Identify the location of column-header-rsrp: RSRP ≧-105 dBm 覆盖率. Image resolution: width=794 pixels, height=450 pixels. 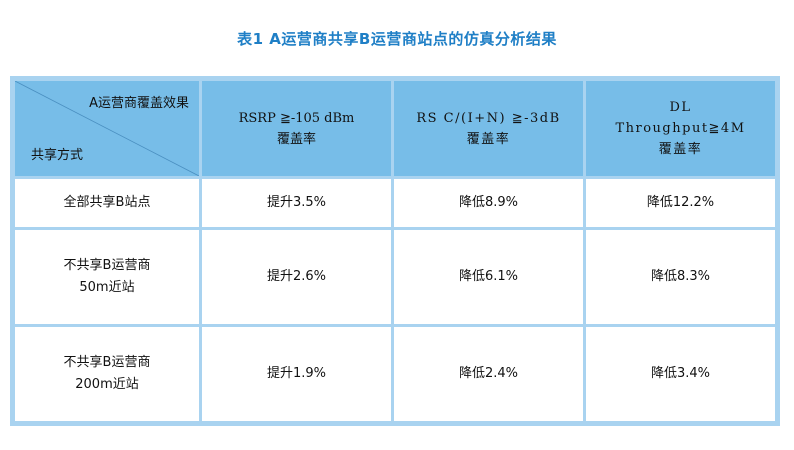
(296, 128).